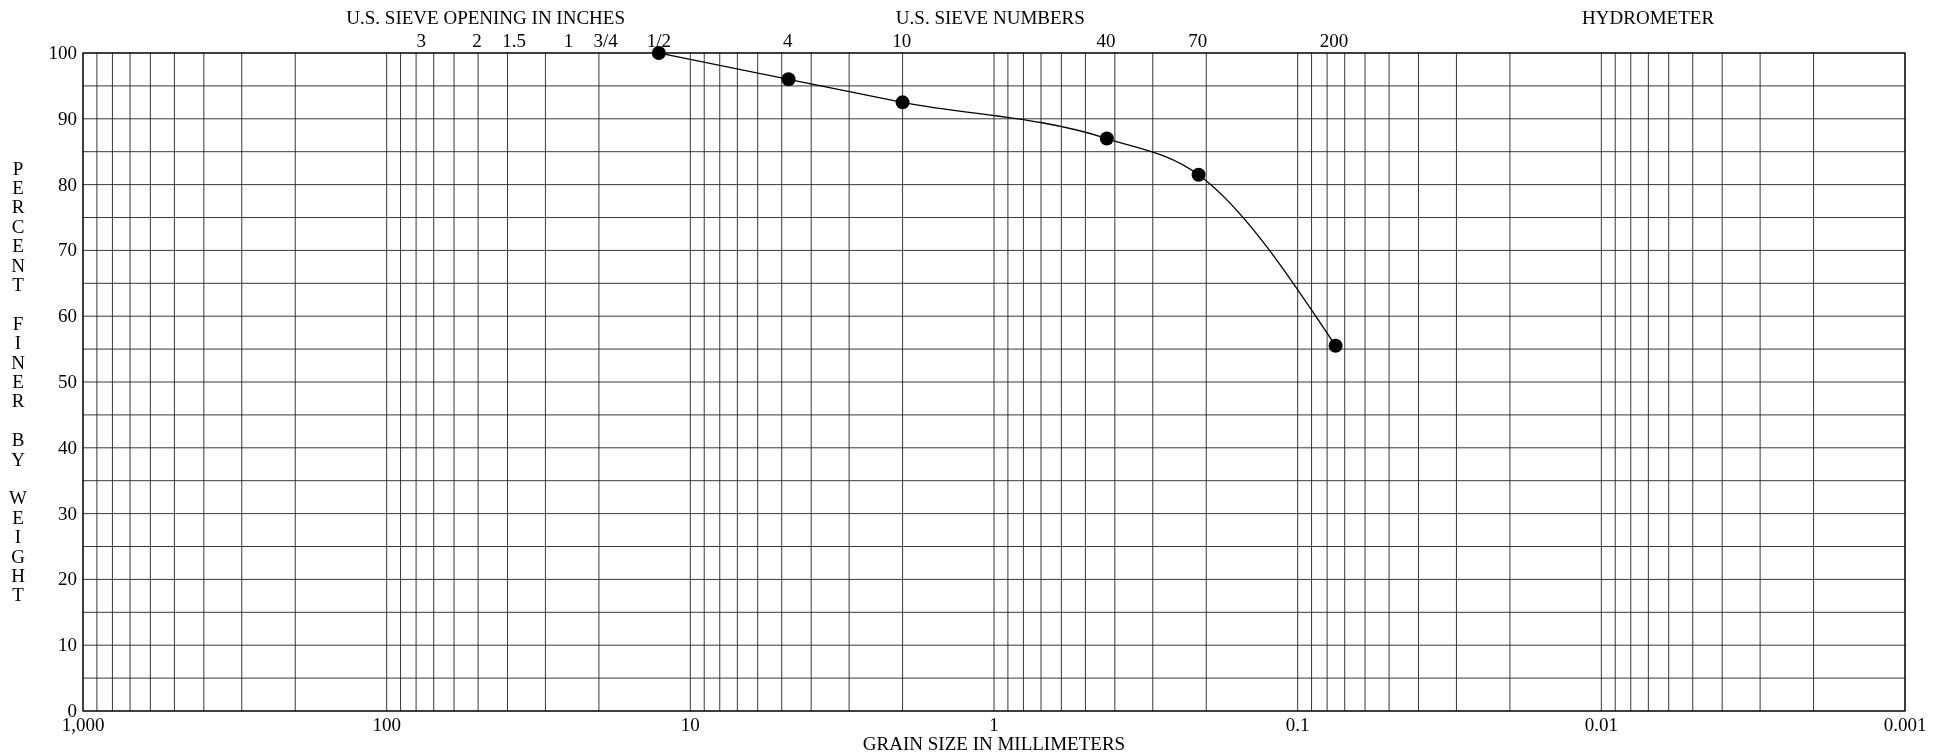  Describe the element at coordinates (18, 381) in the screenshot. I see `text: PERCENT FINER BY WEIGHT` at that location.